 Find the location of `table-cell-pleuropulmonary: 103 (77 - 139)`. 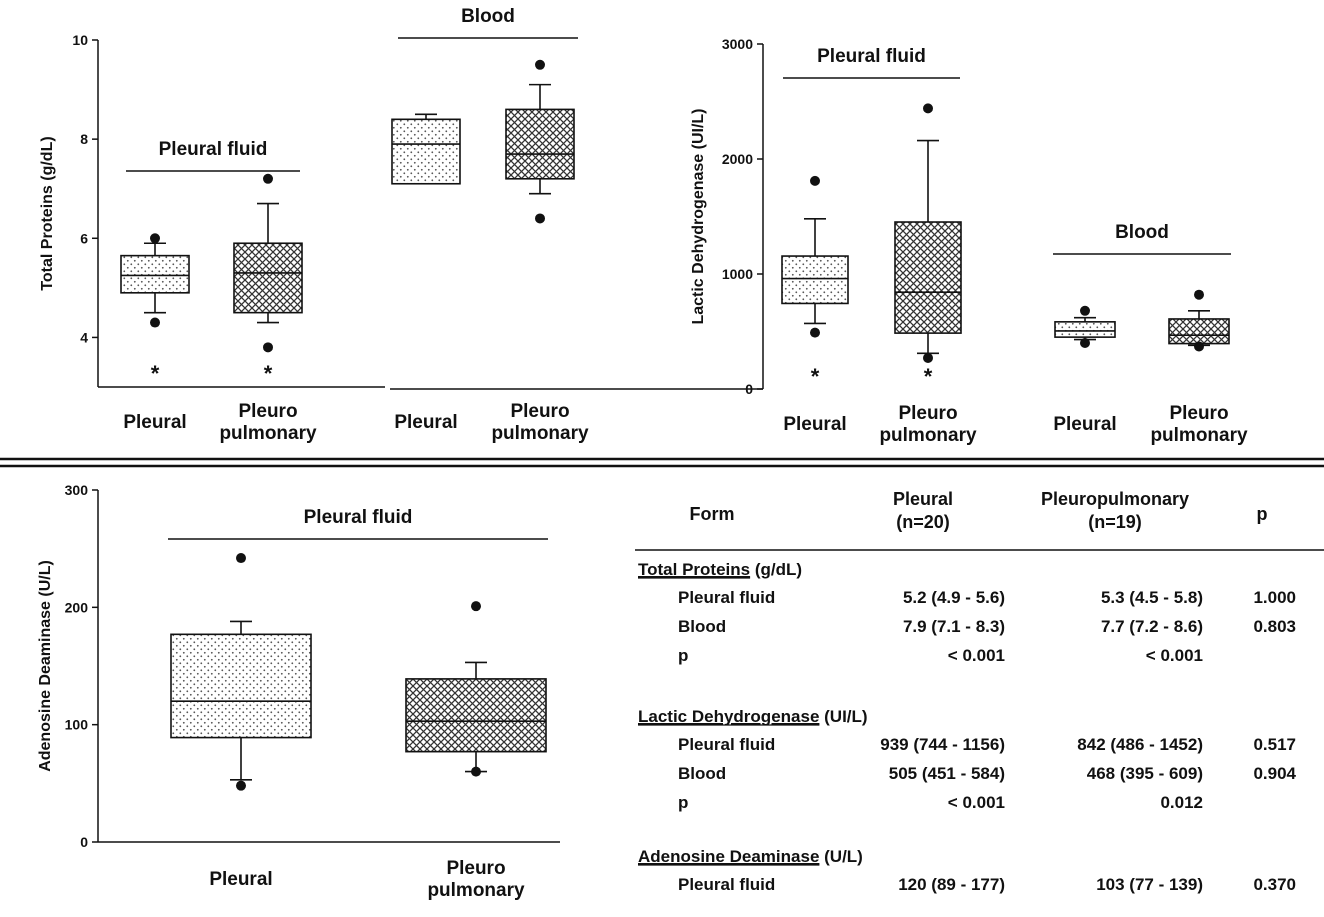

table-cell-pleuropulmonary: 103 (77 - 139) is located at coordinates (1149, 884).